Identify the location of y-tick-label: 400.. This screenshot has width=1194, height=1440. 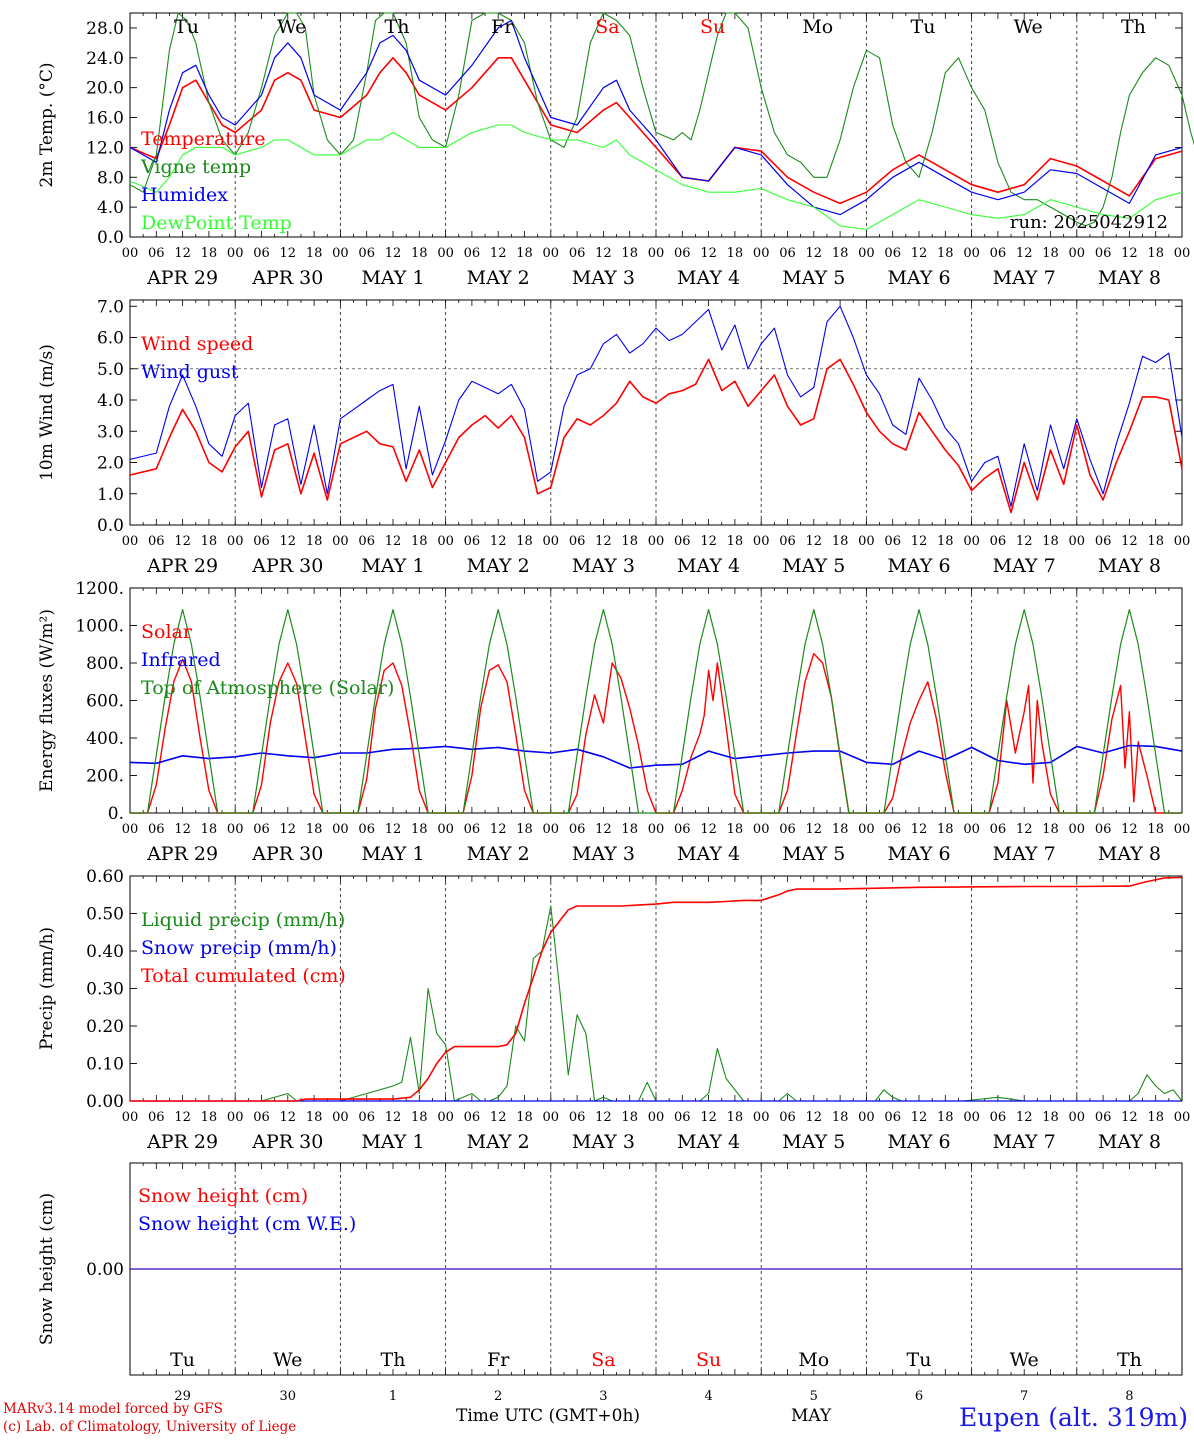
(105, 739).